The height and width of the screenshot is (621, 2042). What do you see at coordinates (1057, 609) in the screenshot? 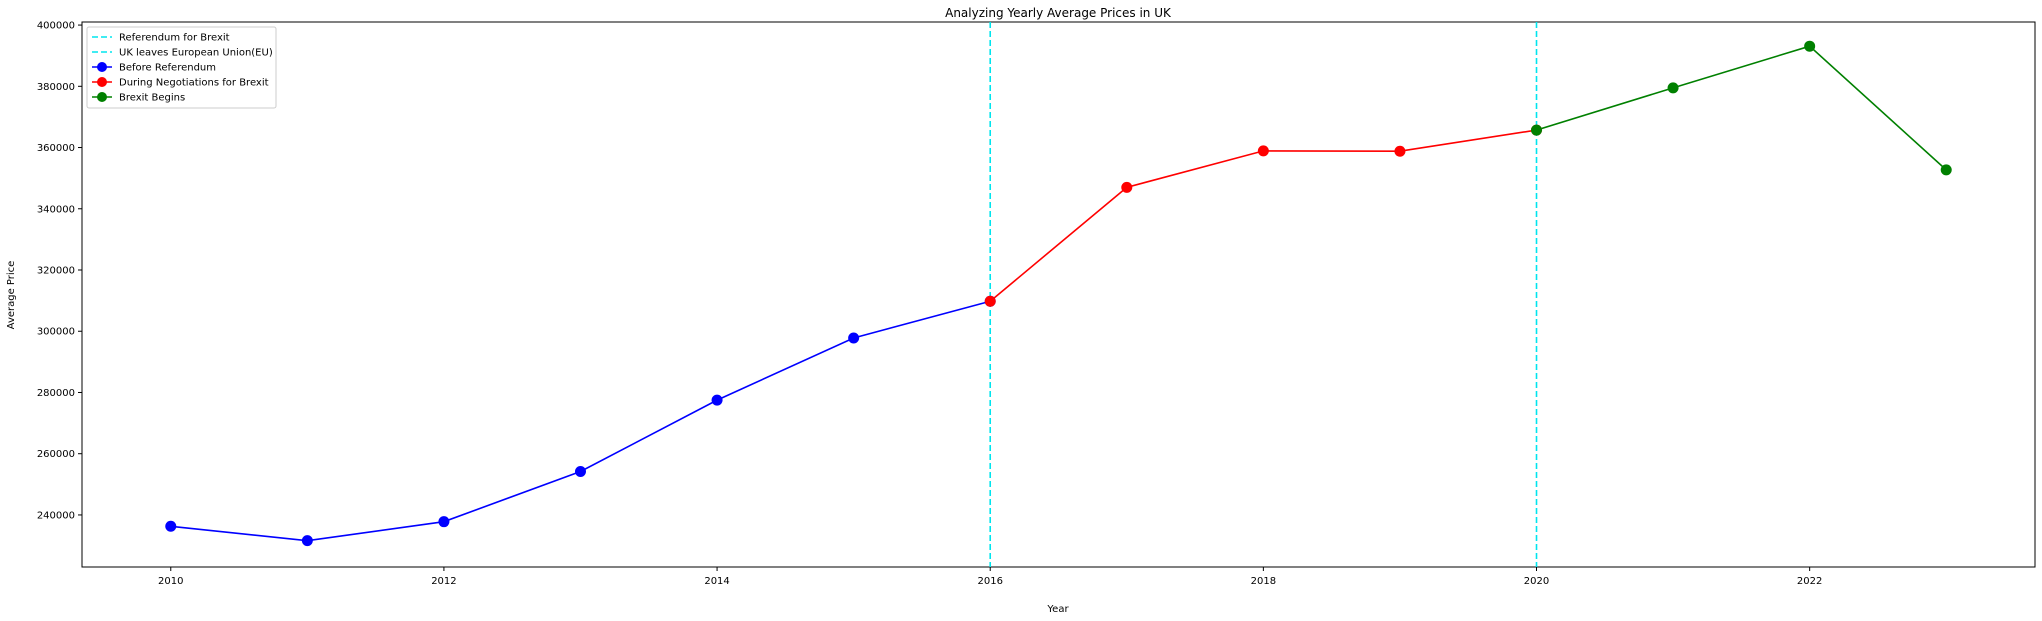
I see `x-axis-label: Year` at bounding box center [1057, 609].